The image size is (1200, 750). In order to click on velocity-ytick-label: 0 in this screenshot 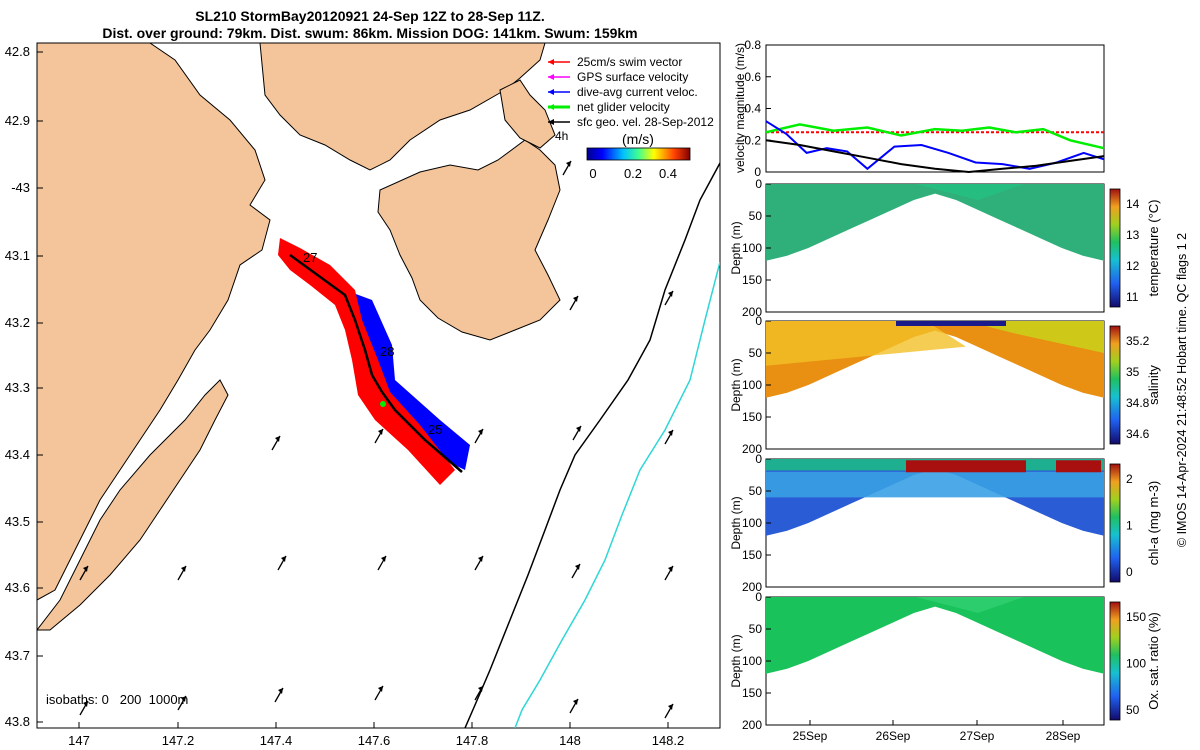, I will do `click(757, 172)`.